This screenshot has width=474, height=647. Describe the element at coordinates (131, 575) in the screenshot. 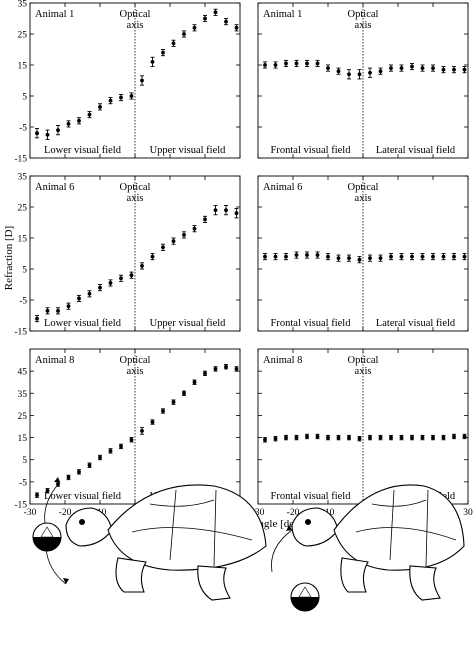

I see `turtle-front-leg-left` at that location.